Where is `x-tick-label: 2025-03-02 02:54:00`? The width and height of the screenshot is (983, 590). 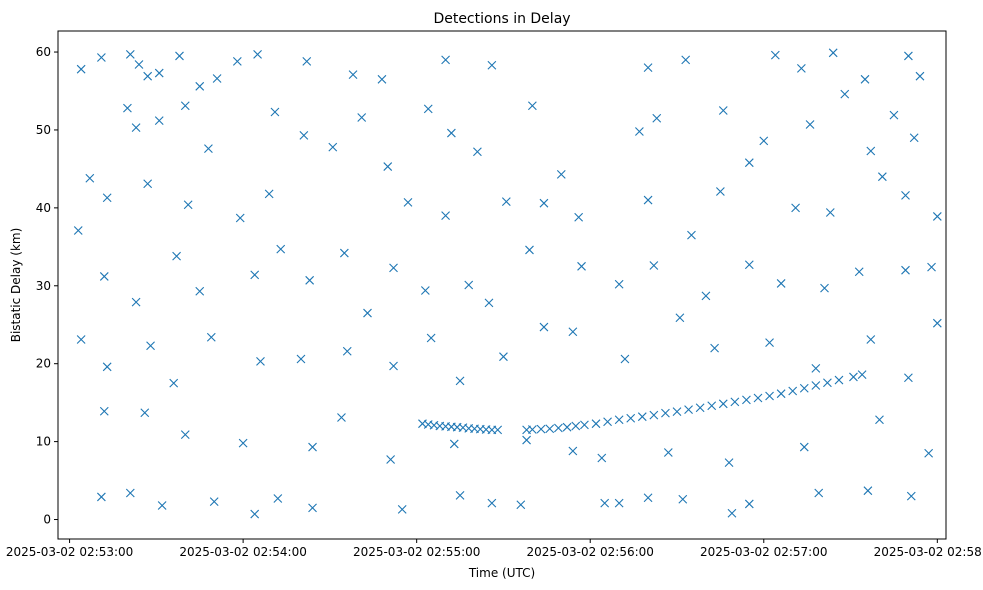
x-tick-label: 2025-03-02 02:54:00 is located at coordinates (242, 552).